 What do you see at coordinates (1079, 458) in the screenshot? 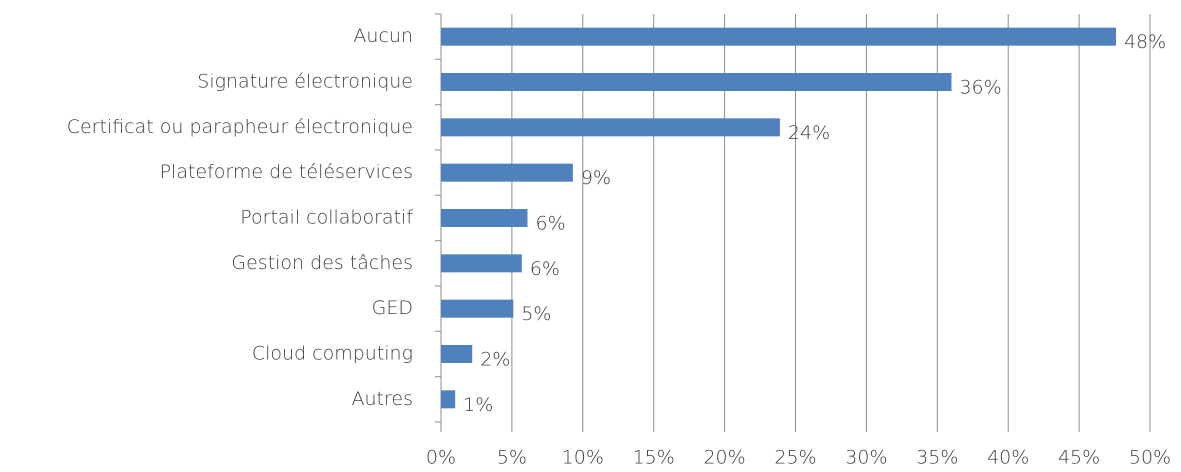
I see `x-tick-label: 45%` at bounding box center [1079, 458].